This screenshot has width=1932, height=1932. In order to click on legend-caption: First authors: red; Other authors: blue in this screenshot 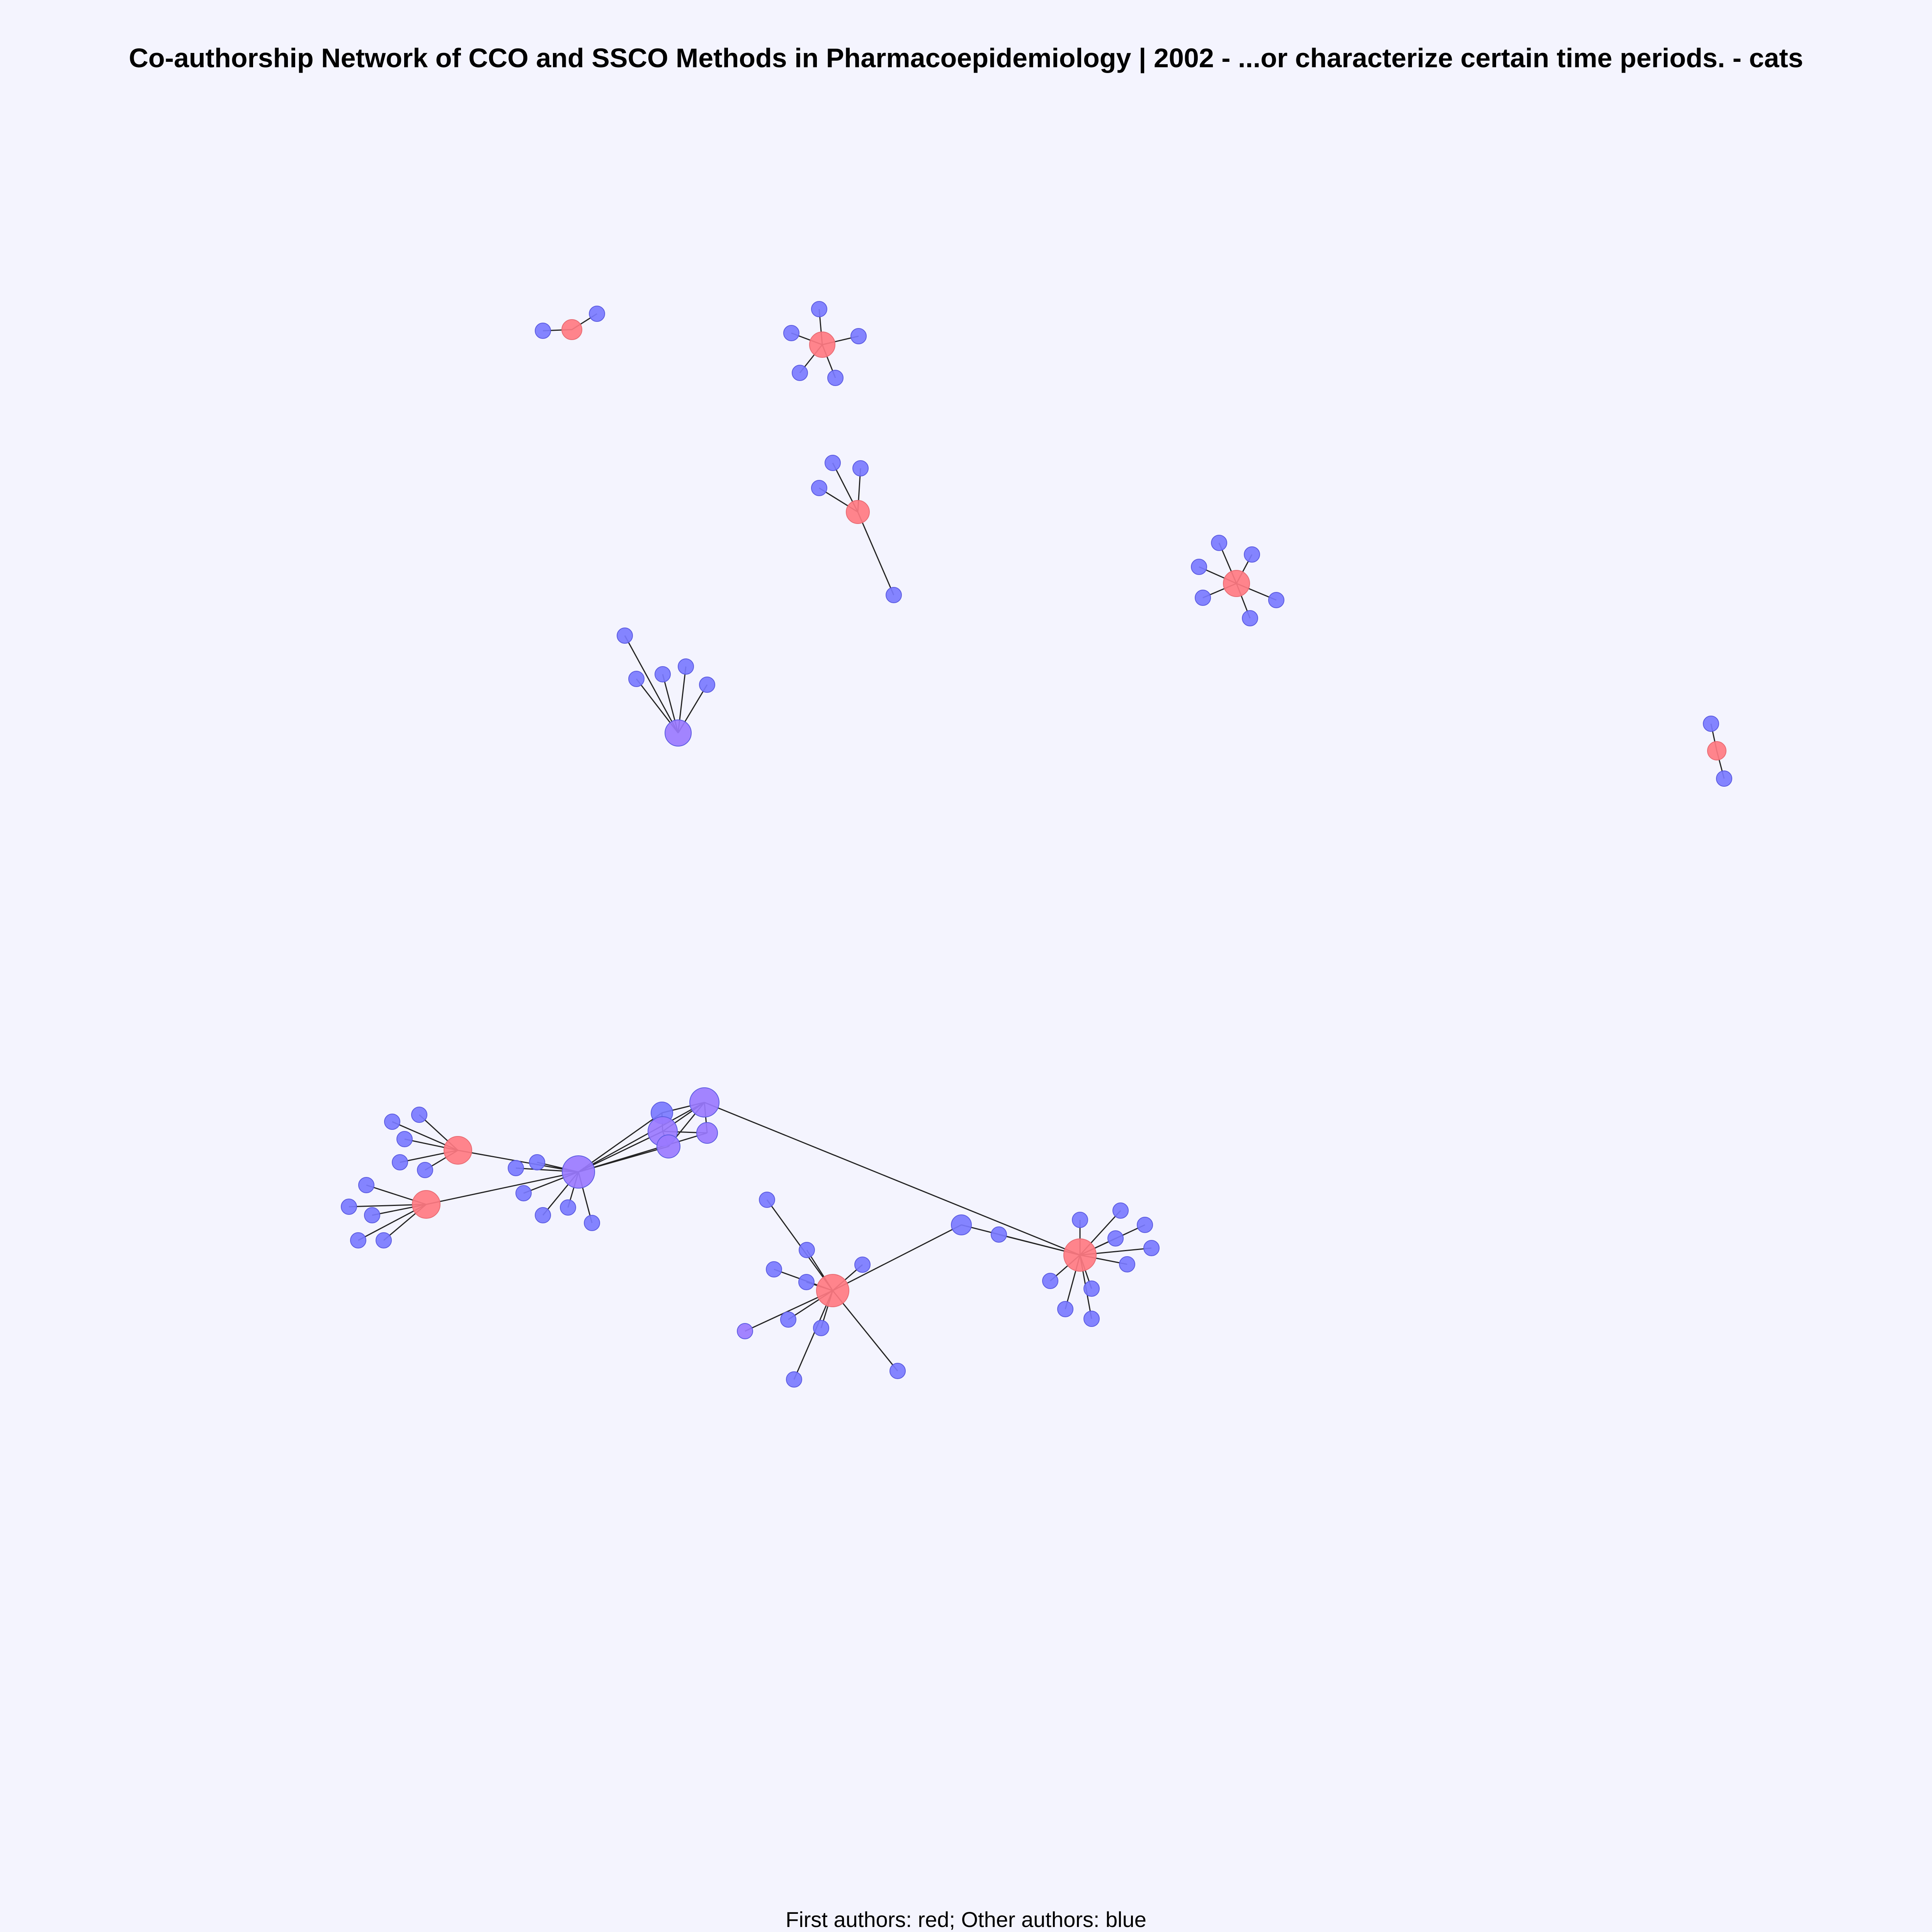, I will do `click(966, 1920)`.